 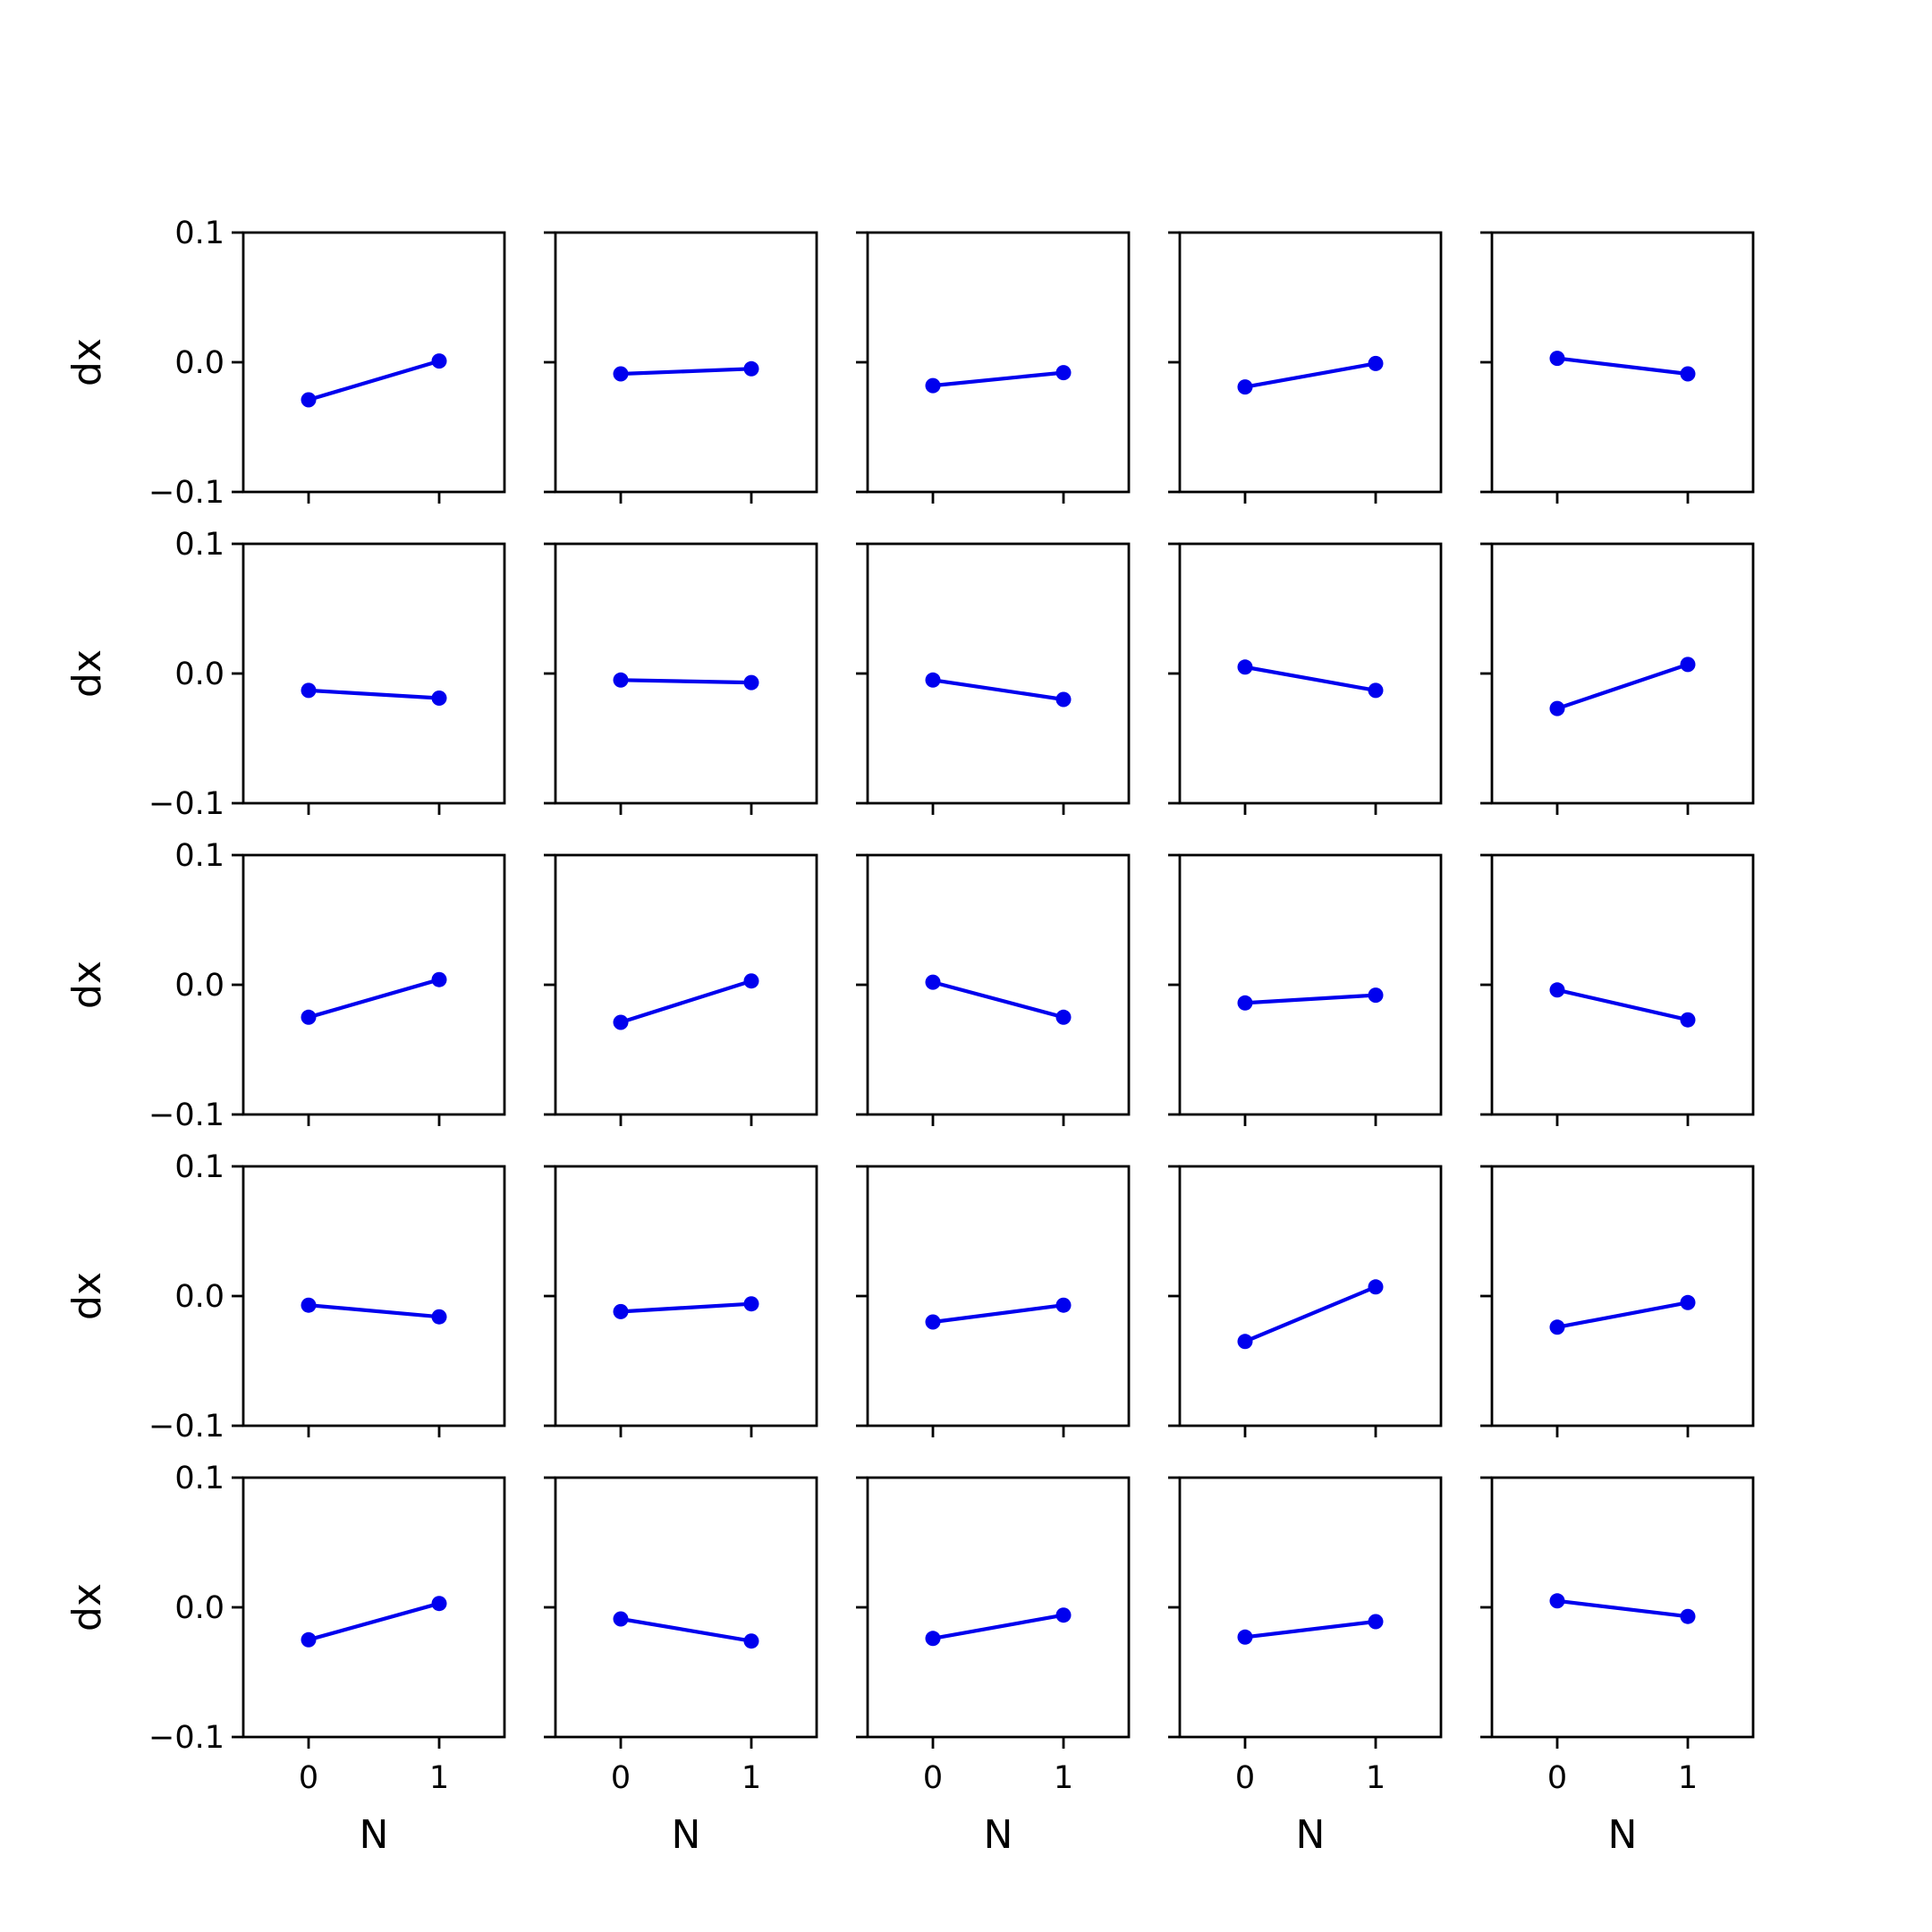 I want to click on subplot-r3-c2, so click(x=680, y=990).